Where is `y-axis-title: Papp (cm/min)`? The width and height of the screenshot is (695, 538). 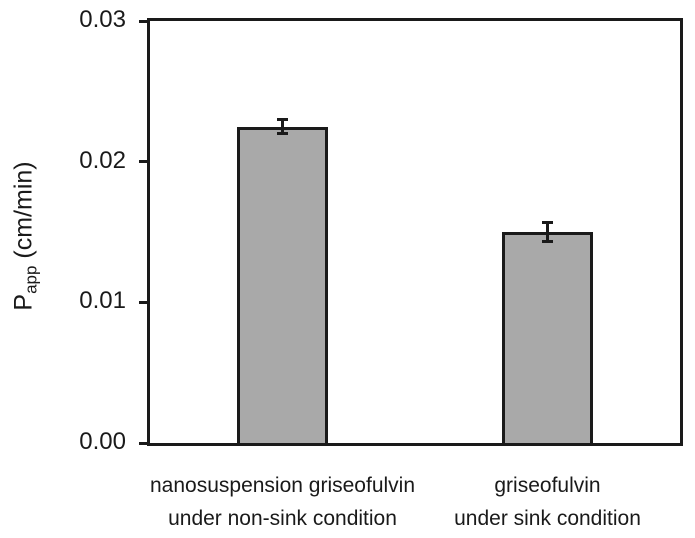
y-axis-title: Papp (cm/min) is located at coordinates (25, 236).